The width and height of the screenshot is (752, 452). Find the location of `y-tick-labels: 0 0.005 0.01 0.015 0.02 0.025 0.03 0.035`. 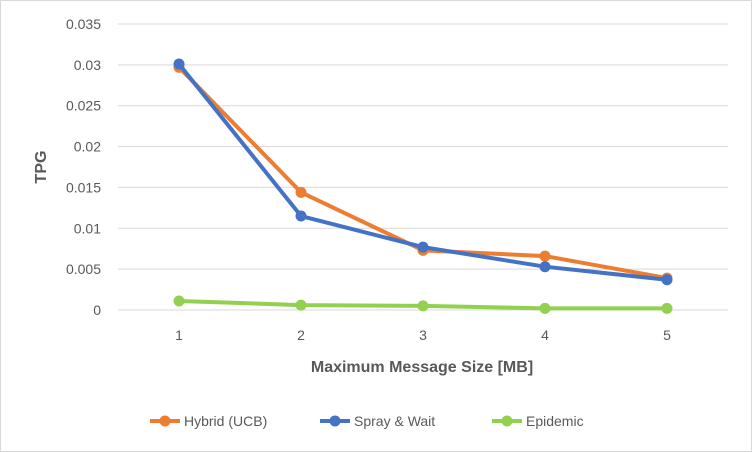

y-tick-labels: 0 0.005 0.01 0.015 0.02 0.025 0.03 0.035 is located at coordinates (83, 167).